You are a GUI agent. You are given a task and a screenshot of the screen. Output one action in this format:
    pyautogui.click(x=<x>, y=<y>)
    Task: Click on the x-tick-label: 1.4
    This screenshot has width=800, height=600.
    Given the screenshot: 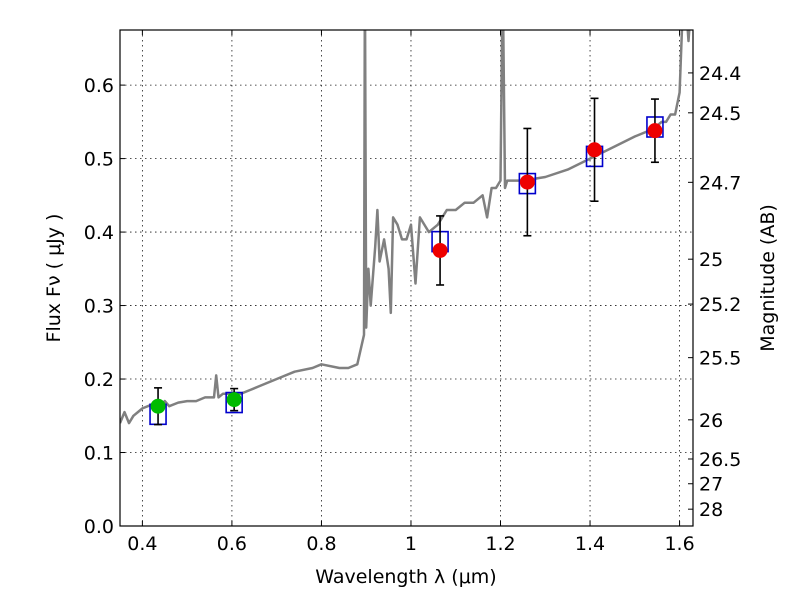 What is the action you would take?
    pyautogui.click(x=590, y=544)
    